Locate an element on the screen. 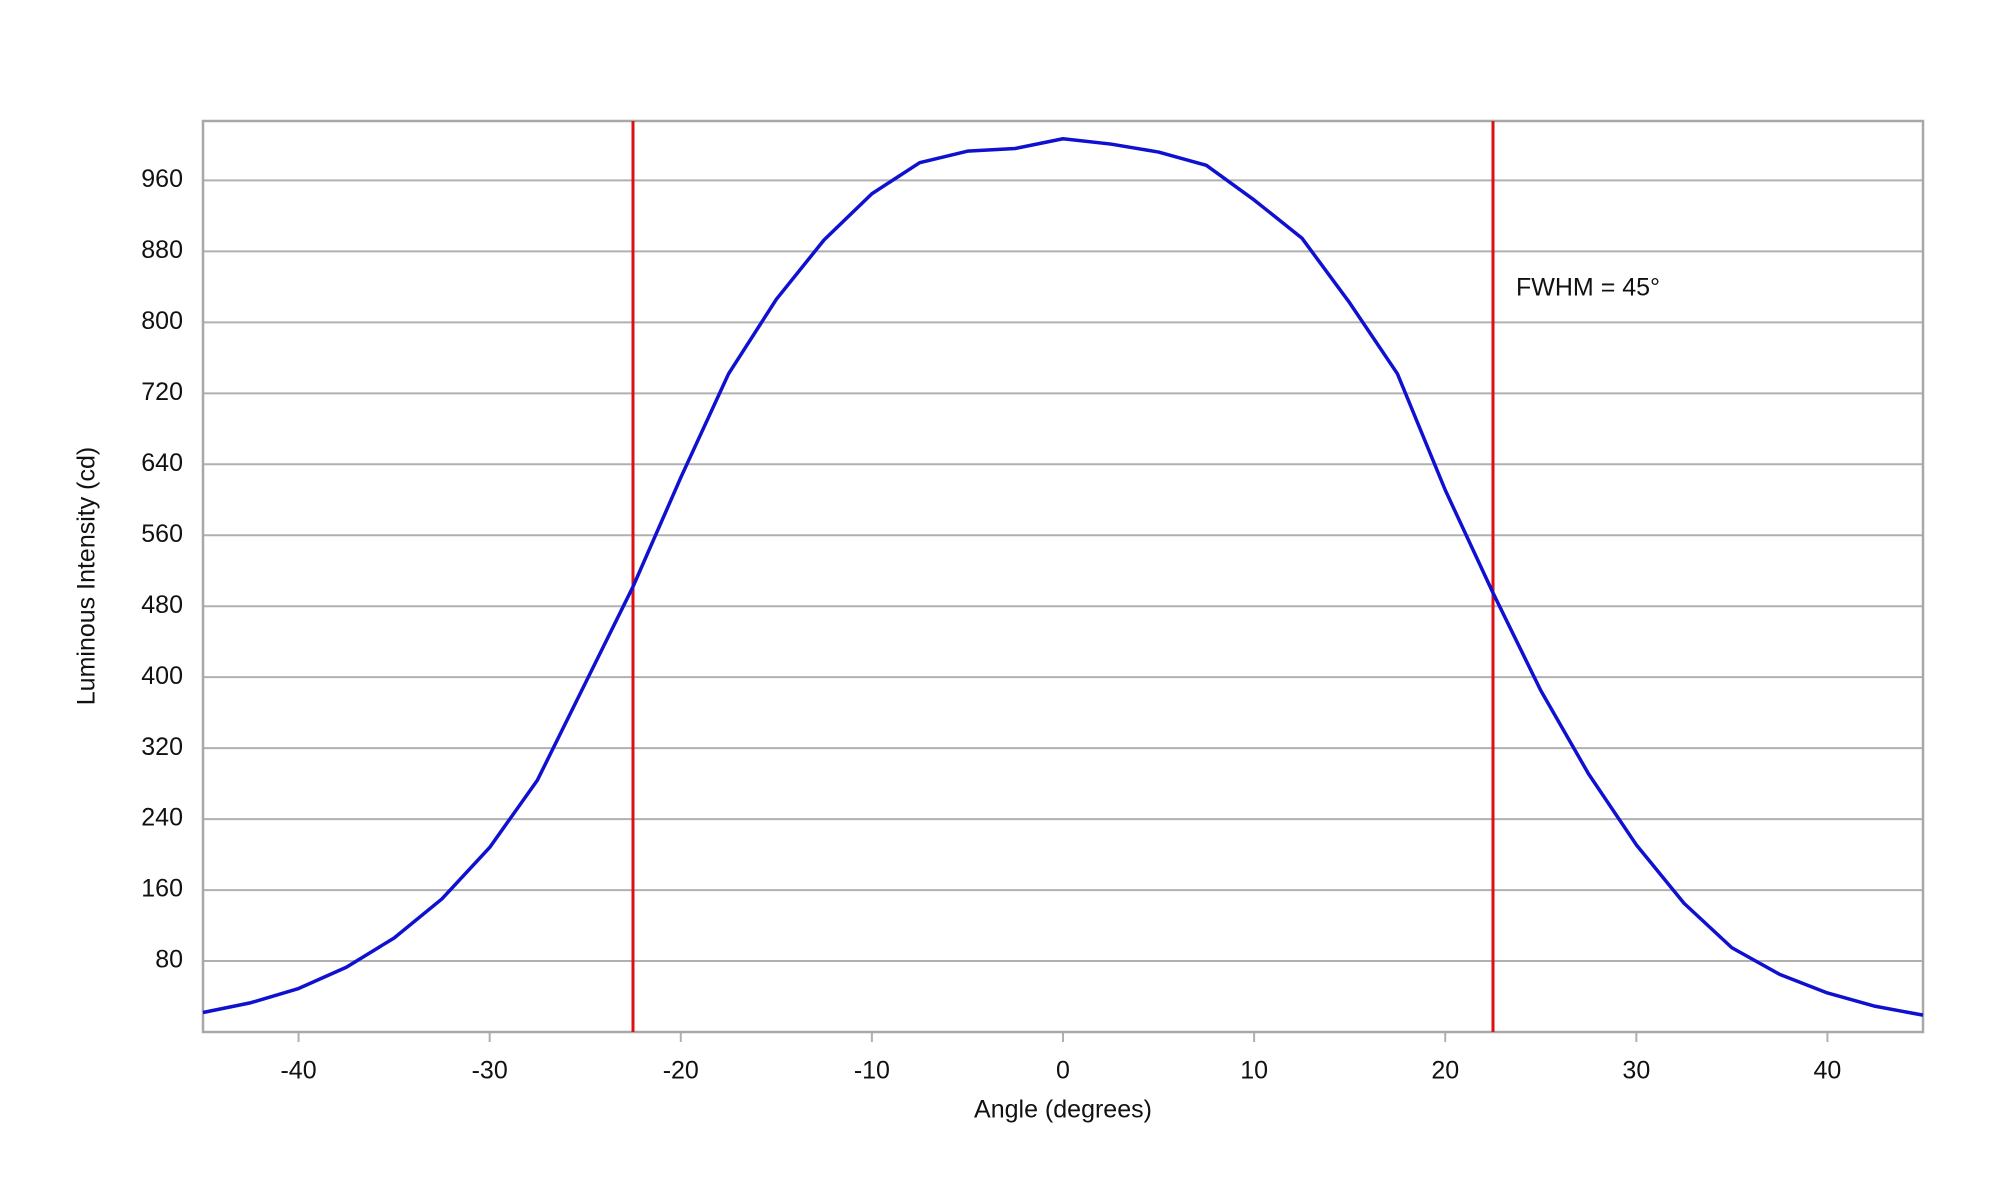  y-tick-label: 960 is located at coordinates (162, 179).